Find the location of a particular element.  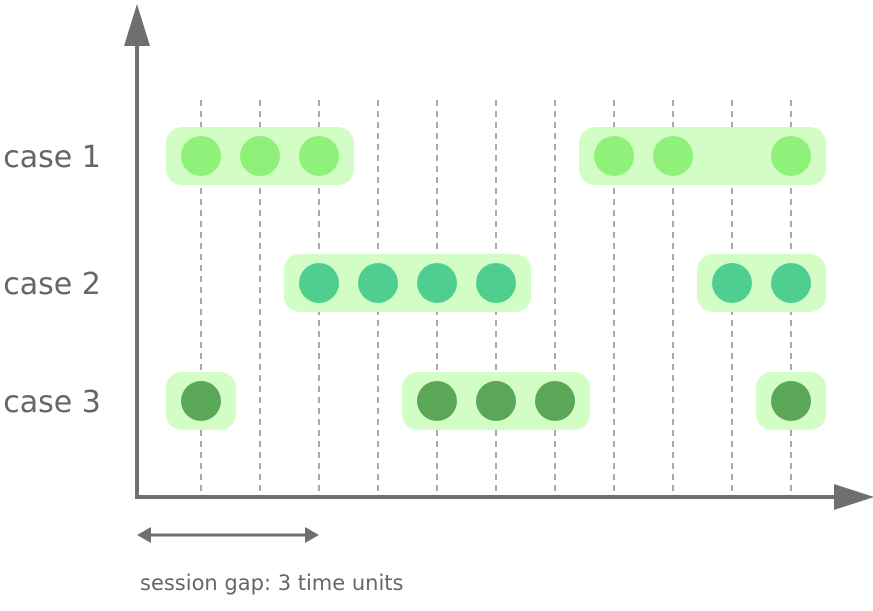

session-gap-label: session gap: 3 time units is located at coordinates (271, 583).